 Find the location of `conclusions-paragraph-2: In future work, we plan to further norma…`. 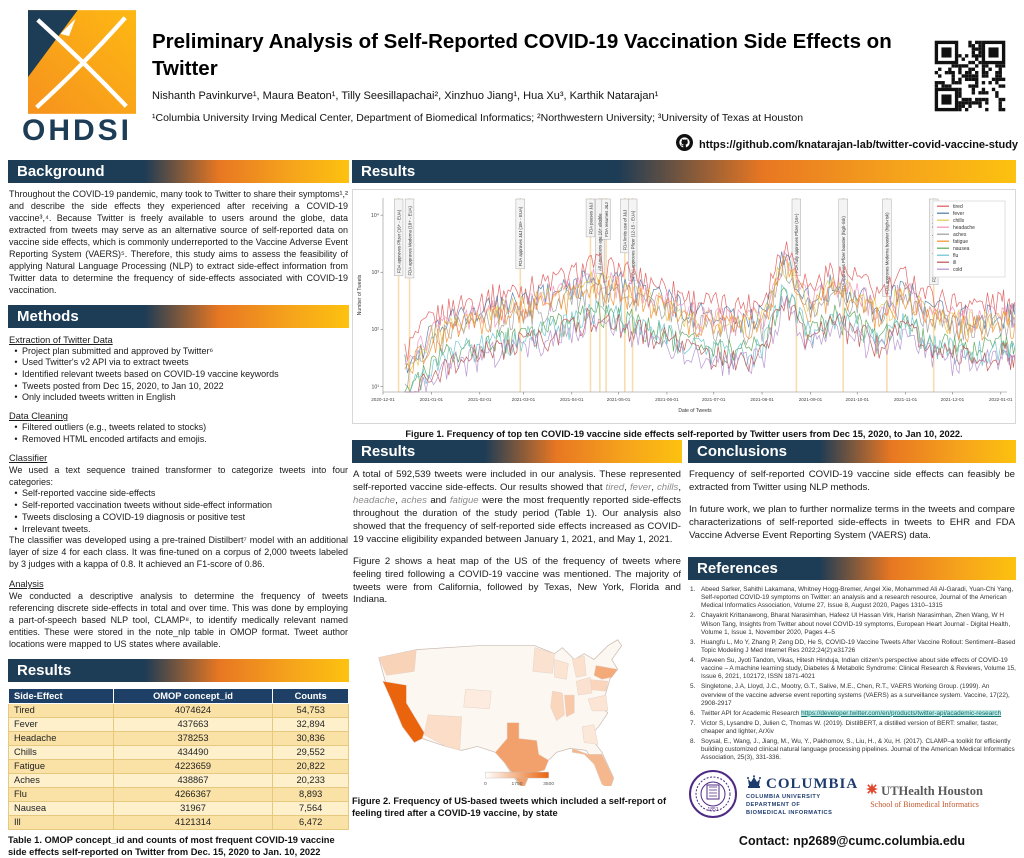

conclusions-paragraph-2: In future work, we plan to further norma… is located at coordinates (852, 522).